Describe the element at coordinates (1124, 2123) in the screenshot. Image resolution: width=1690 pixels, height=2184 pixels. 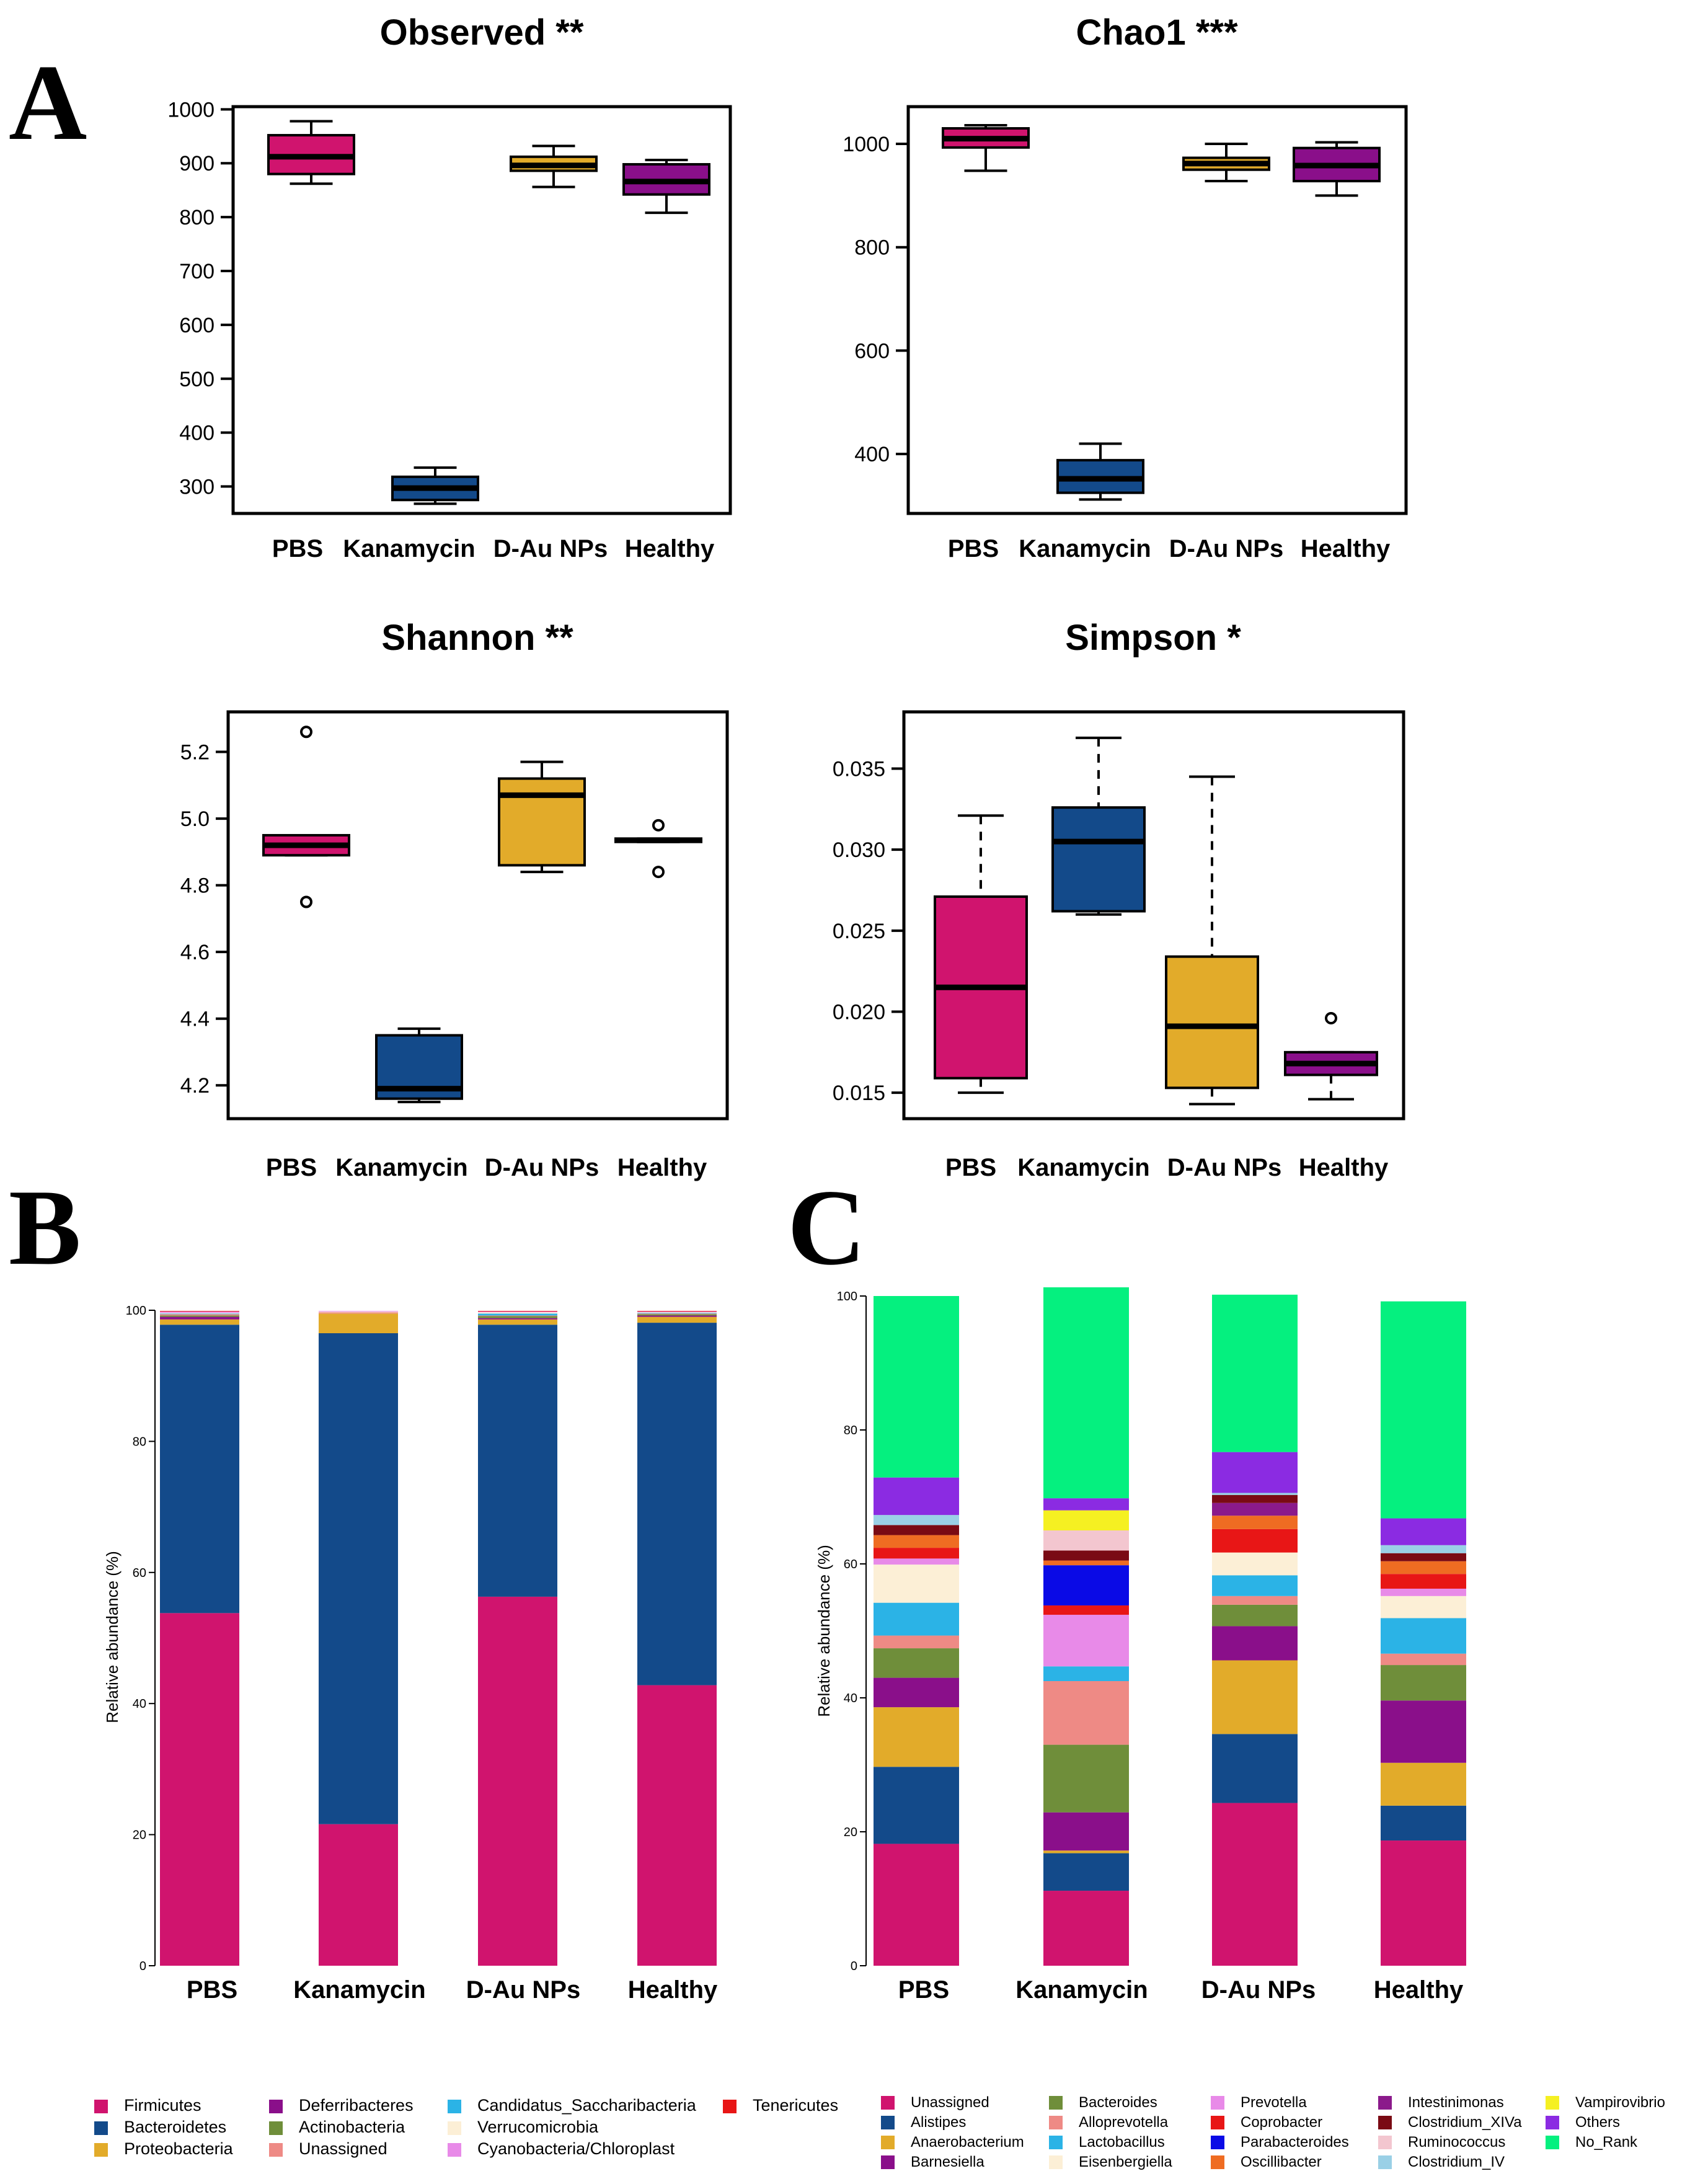
I see `genus-legend-label: Alloprevotella` at that location.